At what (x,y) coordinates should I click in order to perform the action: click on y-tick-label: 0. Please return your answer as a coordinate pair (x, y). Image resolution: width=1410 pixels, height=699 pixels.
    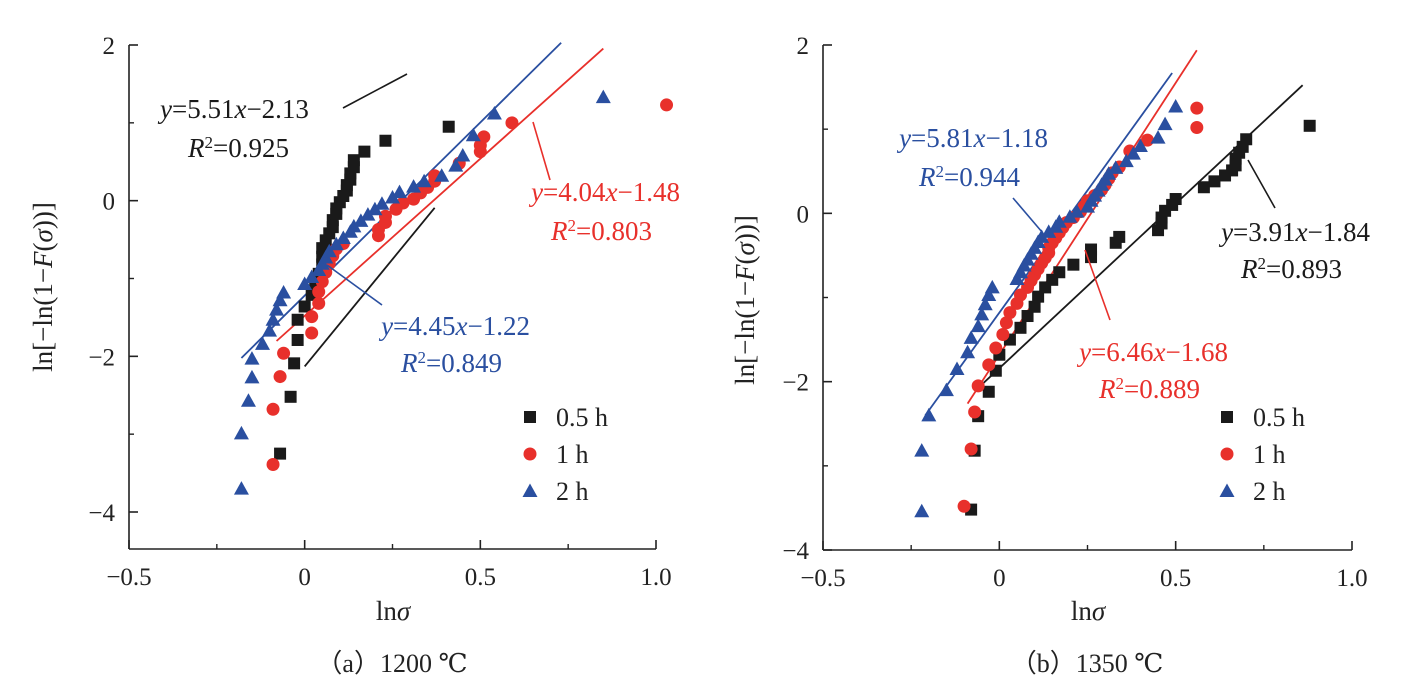
    Looking at the image, I should click on (109, 202).